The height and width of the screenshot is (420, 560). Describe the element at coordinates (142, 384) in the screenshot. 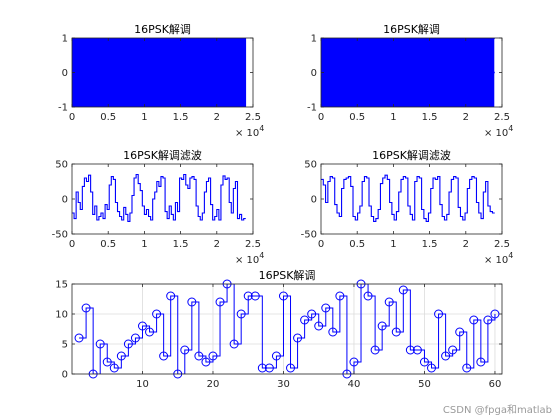

I see `x-tick-label: 10` at that location.